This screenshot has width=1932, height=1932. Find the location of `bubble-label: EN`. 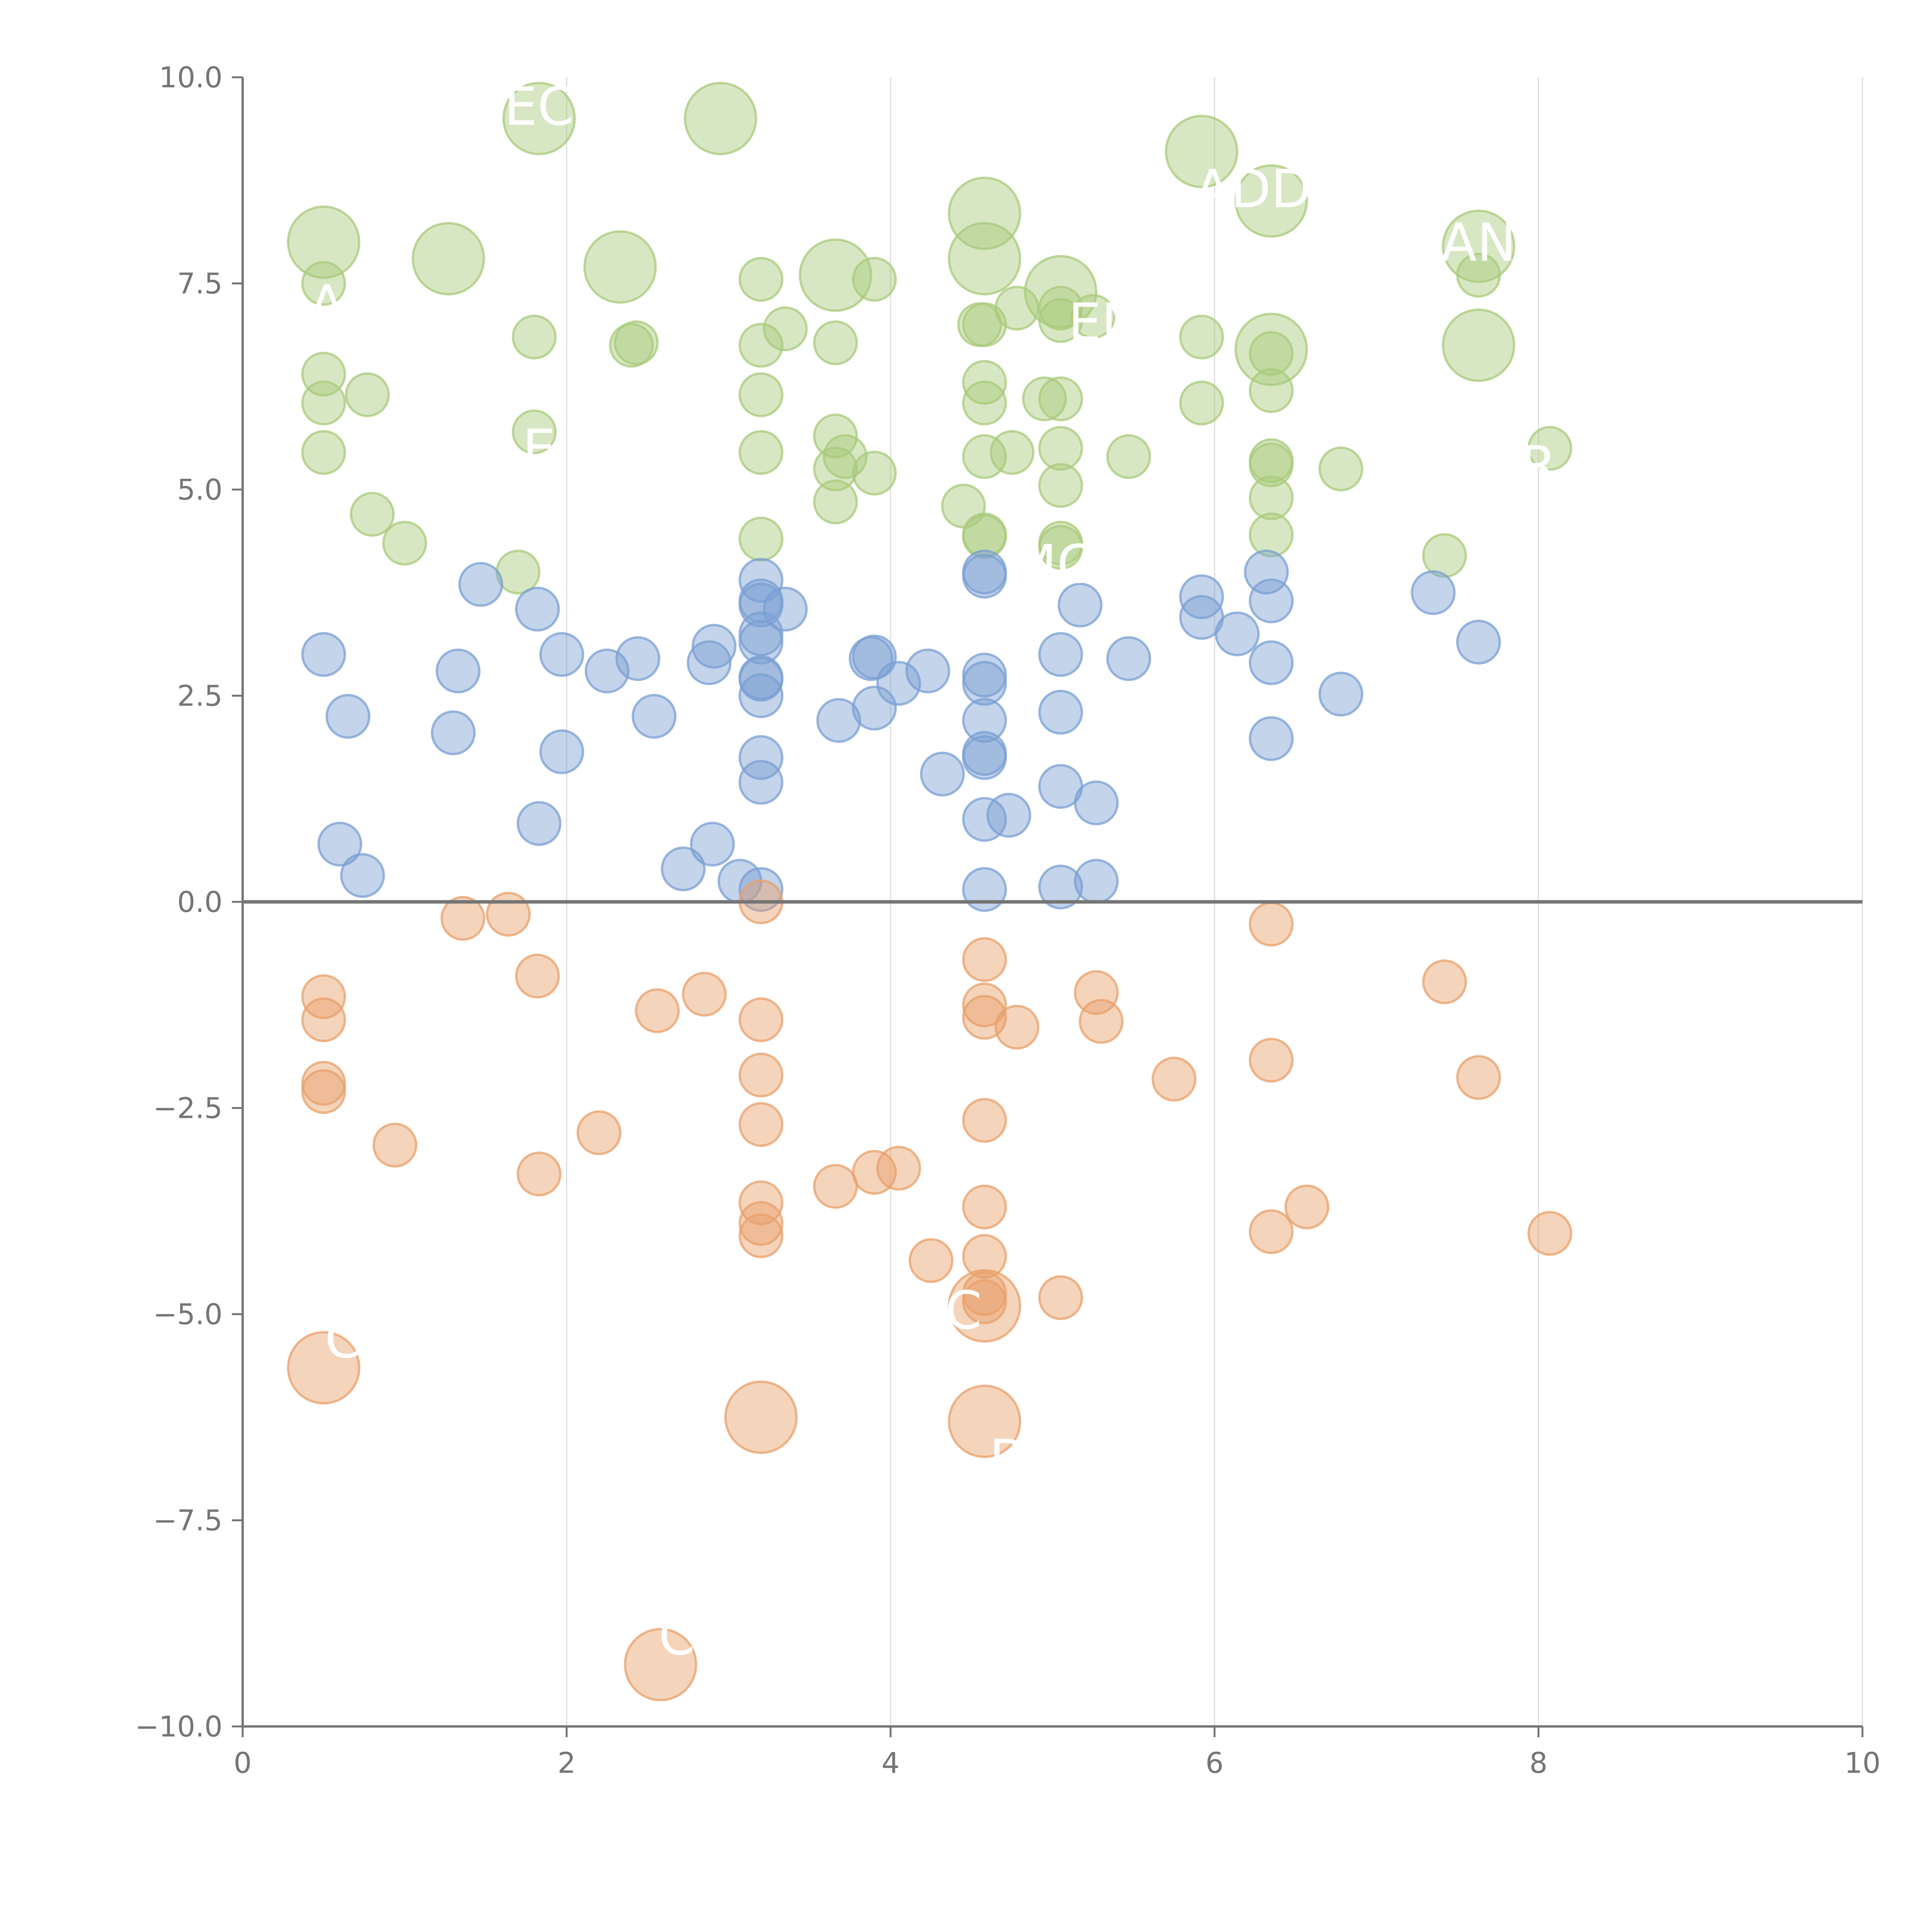

bubble-label: EN is located at coordinates (1105, 323).